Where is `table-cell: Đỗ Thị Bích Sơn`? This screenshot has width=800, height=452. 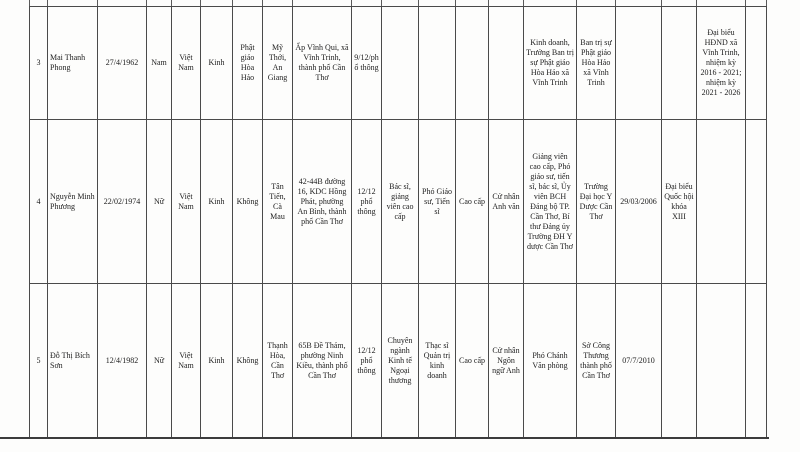 table-cell: Đỗ Thị Bích Sơn is located at coordinates (72, 360).